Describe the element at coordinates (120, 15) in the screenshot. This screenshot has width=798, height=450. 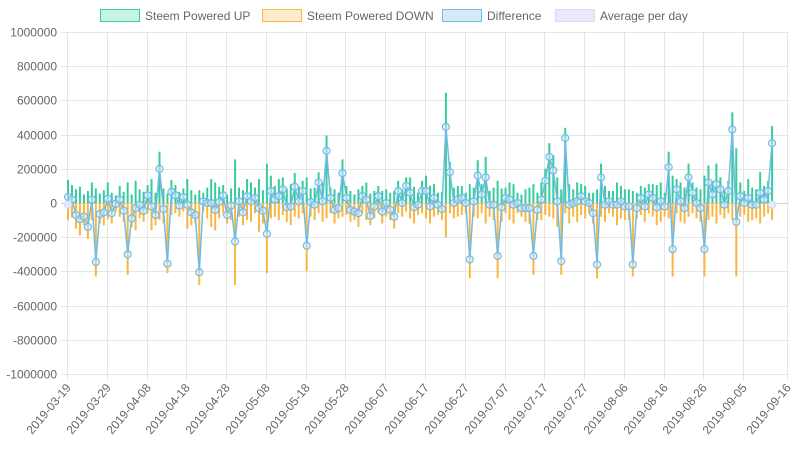
I see `legend-swatch-steem-powered-up` at that location.